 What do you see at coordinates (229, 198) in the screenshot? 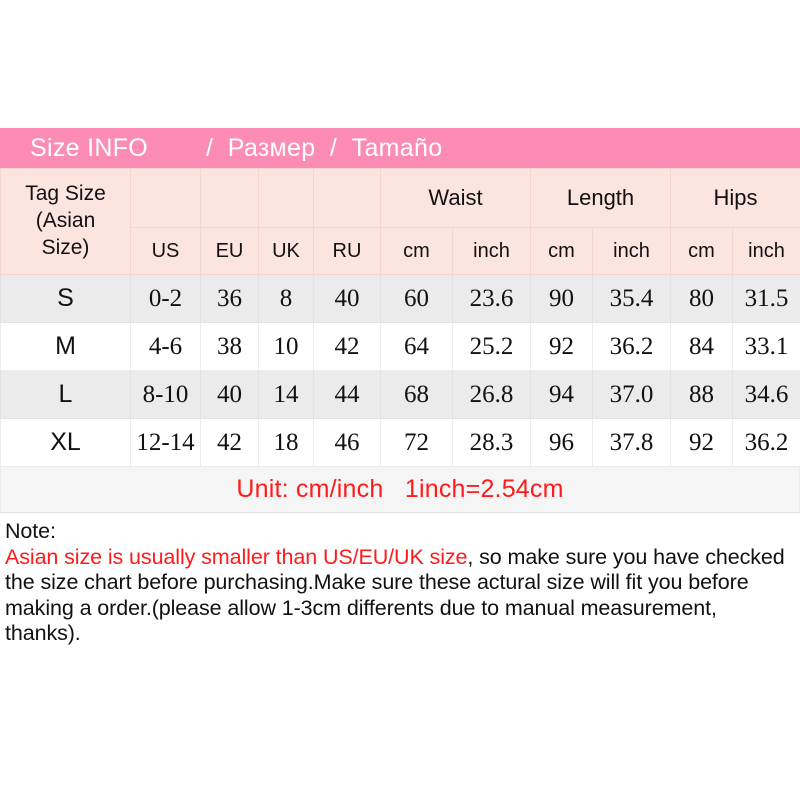
I see `header-spacer-eu` at bounding box center [229, 198].